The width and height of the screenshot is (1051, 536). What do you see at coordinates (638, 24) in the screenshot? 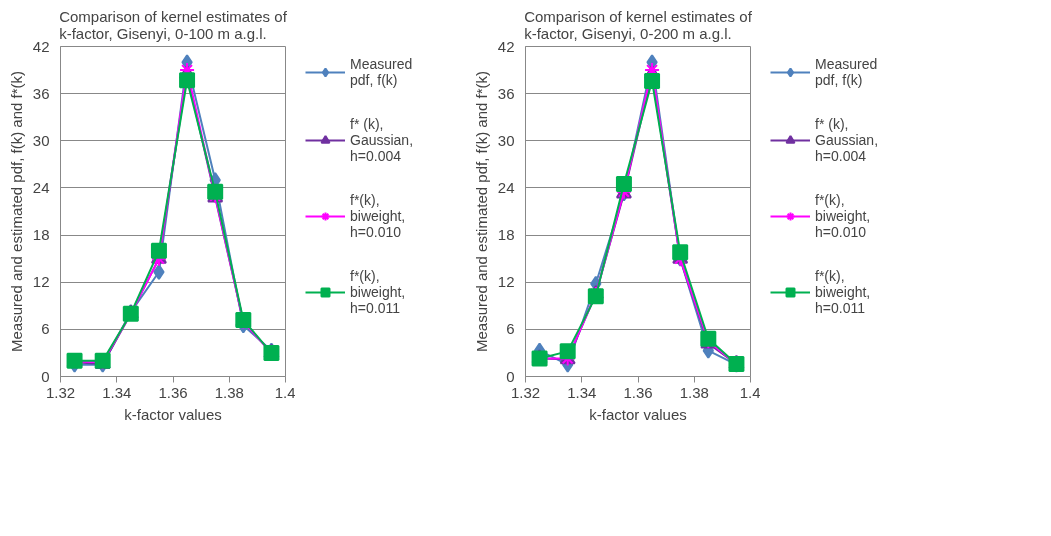
I see `chart-title: Comparison of kernel estimates of k-factor, Gisenyi, 0-200 m a.g.l.` at bounding box center [638, 24].